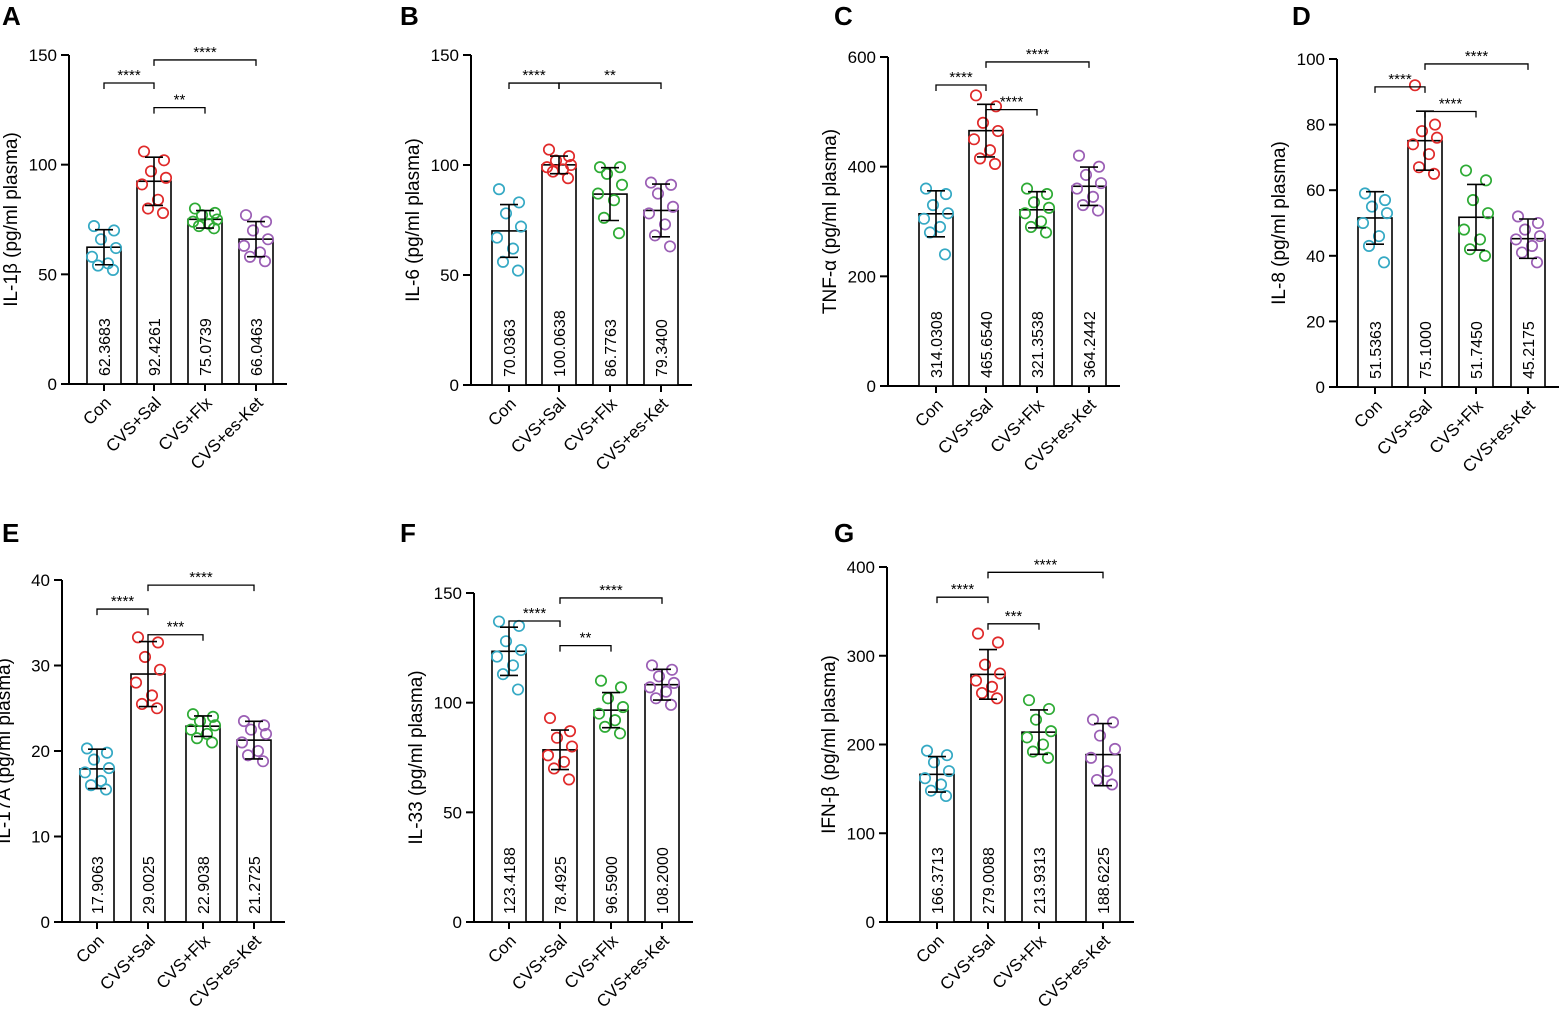 The height and width of the screenshot is (1027, 1566). What do you see at coordinates (1404, 427) in the screenshot?
I see `x-category-label: CVS+Sal` at bounding box center [1404, 427].